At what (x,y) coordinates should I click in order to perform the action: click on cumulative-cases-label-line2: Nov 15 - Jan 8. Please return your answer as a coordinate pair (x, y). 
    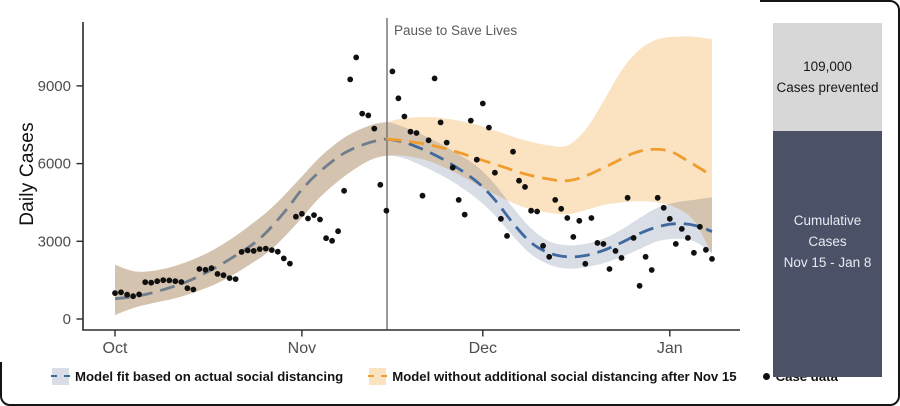
    Looking at the image, I should click on (827, 262).